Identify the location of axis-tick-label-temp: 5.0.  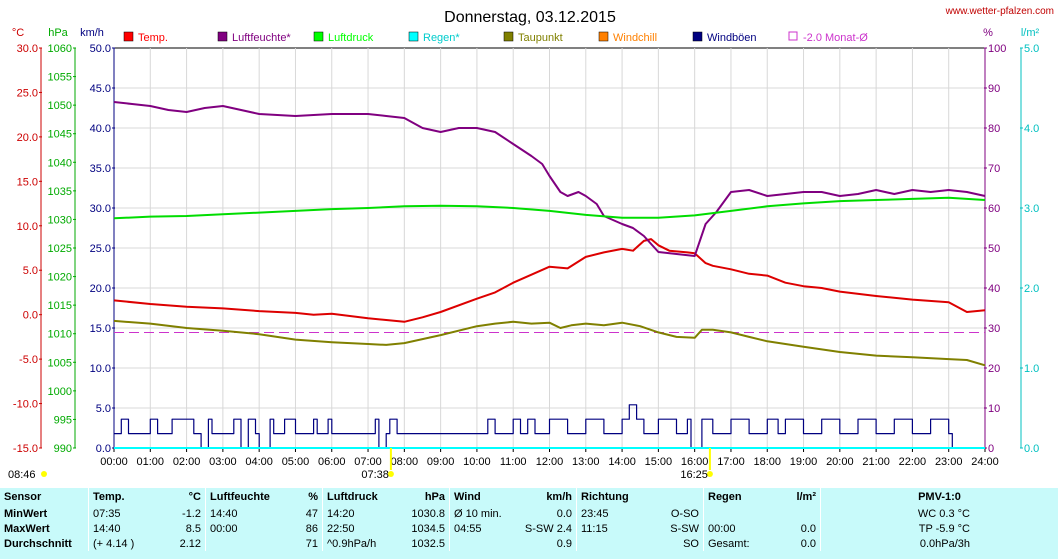
(30, 271).